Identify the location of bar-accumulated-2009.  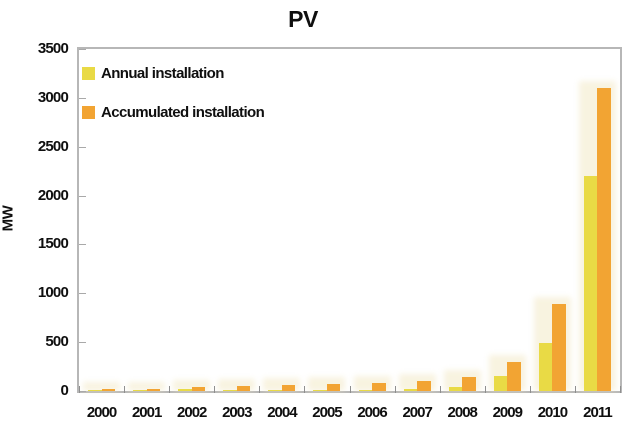
(514, 376).